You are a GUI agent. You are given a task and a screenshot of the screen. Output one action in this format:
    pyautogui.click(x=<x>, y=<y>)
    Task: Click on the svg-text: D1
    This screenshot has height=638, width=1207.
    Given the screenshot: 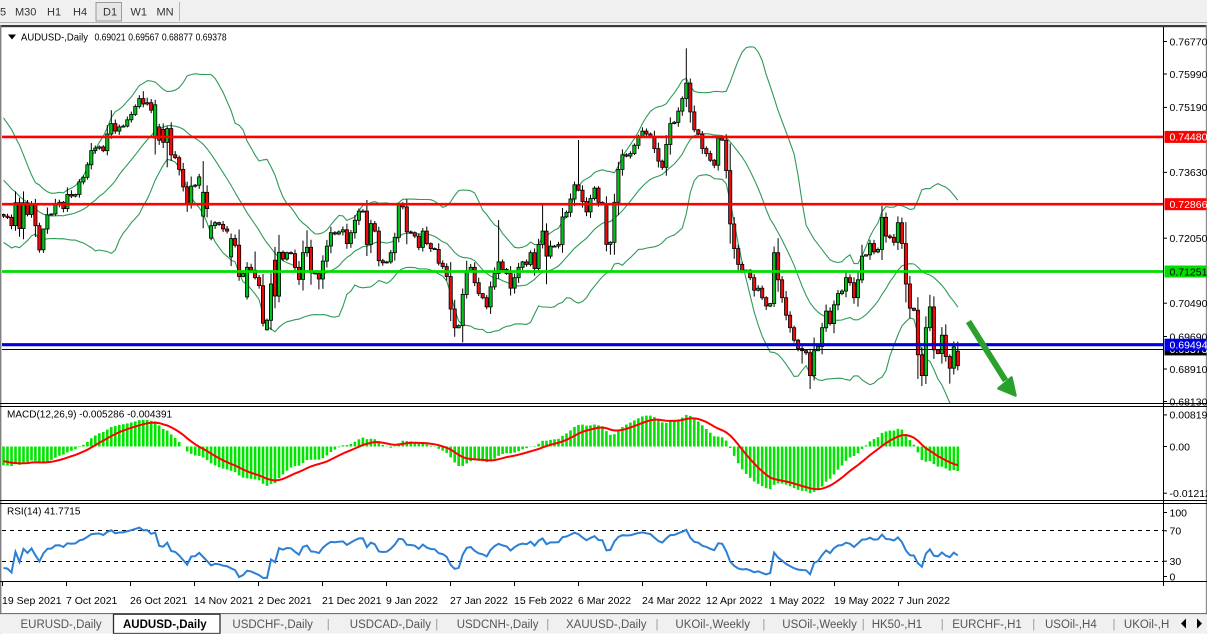 What is the action you would take?
    pyautogui.click(x=110, y=13)
    